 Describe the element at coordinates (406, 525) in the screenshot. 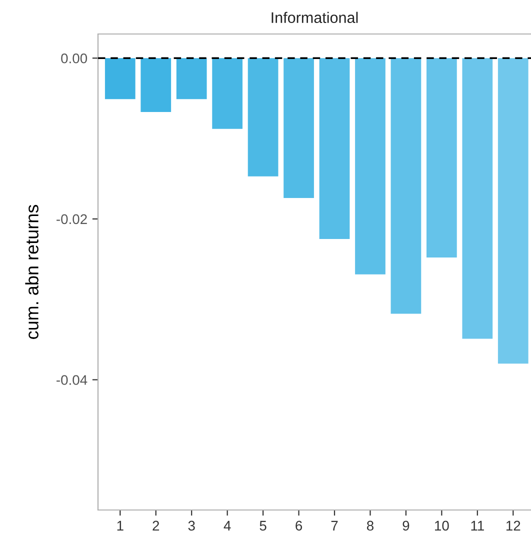

I see `x-tick-label: 9` at that location.